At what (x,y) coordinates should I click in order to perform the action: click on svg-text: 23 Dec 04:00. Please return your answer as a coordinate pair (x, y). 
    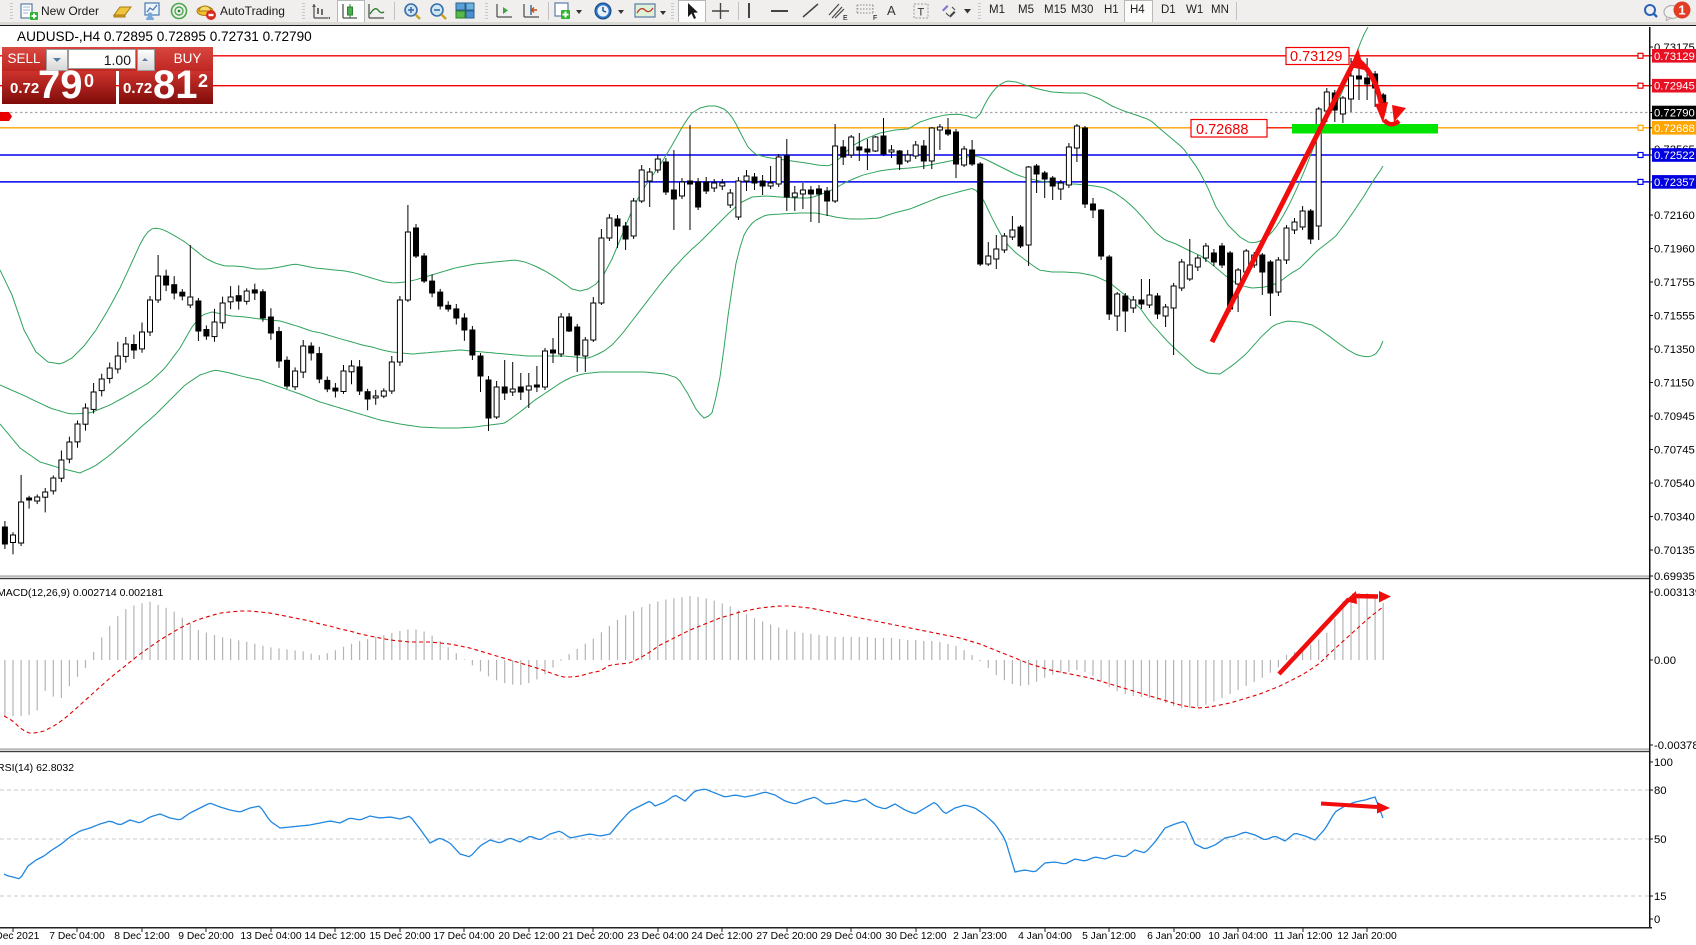
    Looking at the image, I should click on (658, 935).